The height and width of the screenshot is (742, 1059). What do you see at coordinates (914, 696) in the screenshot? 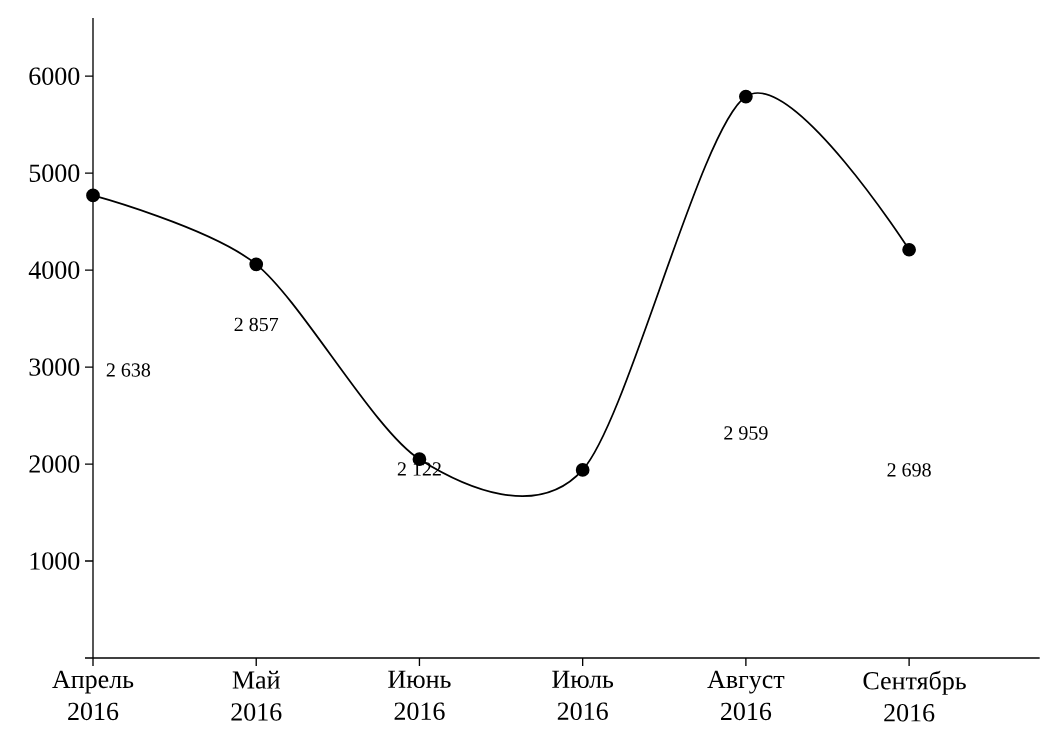
I see `x-tick-label: Сентябрь 2016` at bounding box center [914, 696].